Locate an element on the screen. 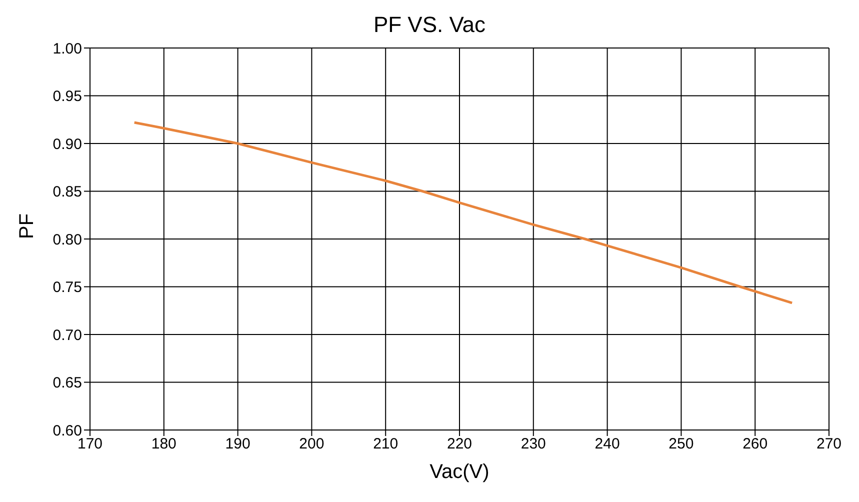 This screenshot has width=859, height=502. x-tick-label: 220 is located at coordinates (459, 444).